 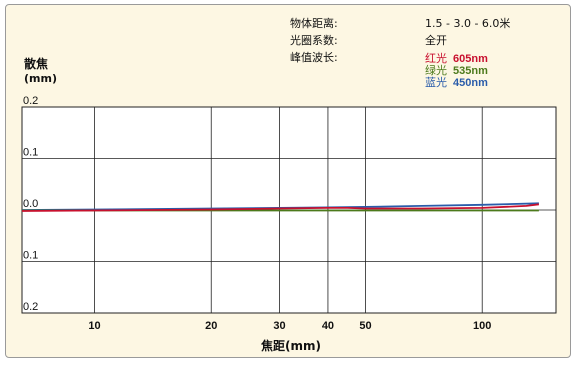 What do you see at coordinates (30, 204) in the screenshot?
I see `y-tick-label: 0.0` at bounding box center [30, 204].